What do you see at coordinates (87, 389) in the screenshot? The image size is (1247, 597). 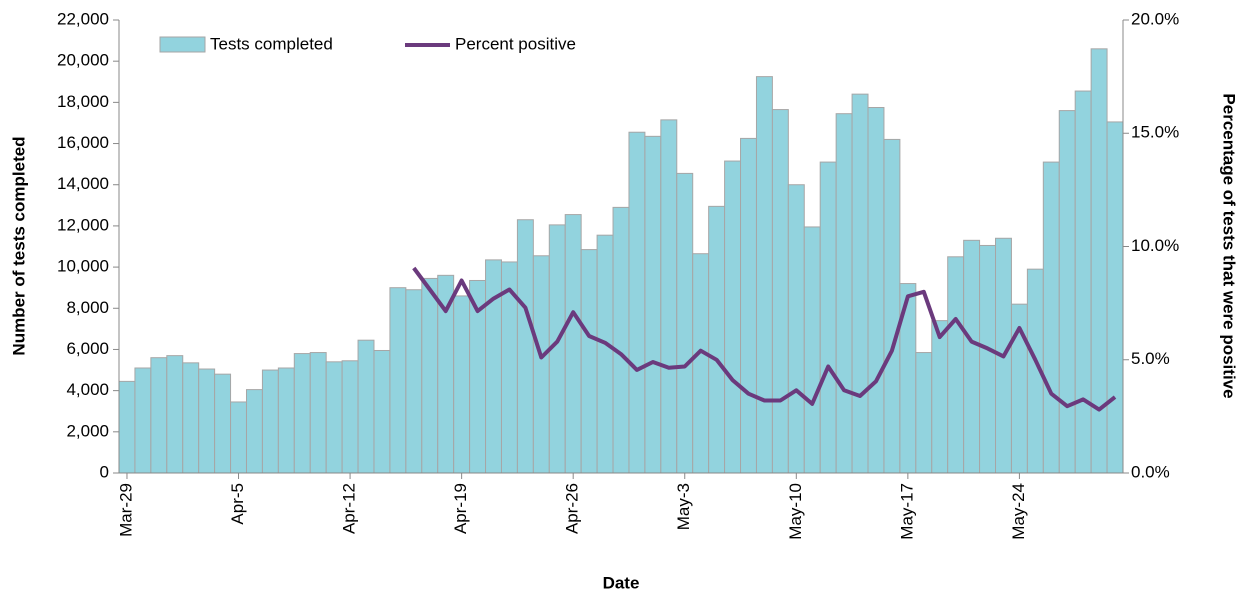 I see `y-tick-label: 4,000` at bounding box center [87, 389].